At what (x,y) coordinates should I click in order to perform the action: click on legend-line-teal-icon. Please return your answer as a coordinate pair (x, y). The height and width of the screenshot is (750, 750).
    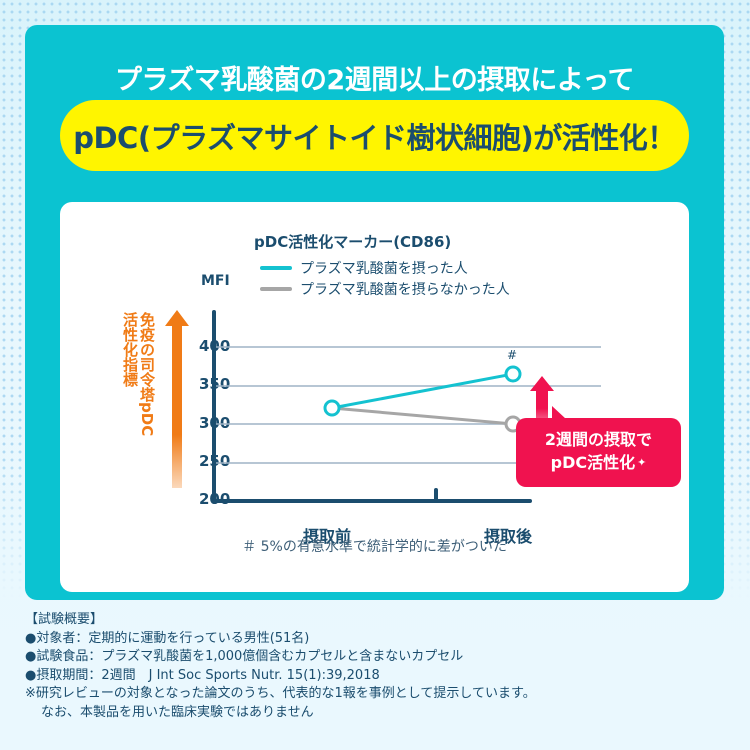
    Looking at the image, I should click on (276, 268).